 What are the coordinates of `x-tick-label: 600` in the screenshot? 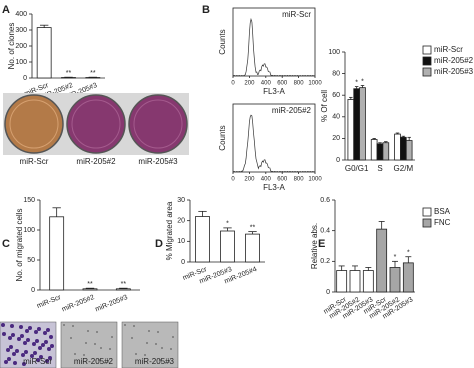 It's located at (282, 84).